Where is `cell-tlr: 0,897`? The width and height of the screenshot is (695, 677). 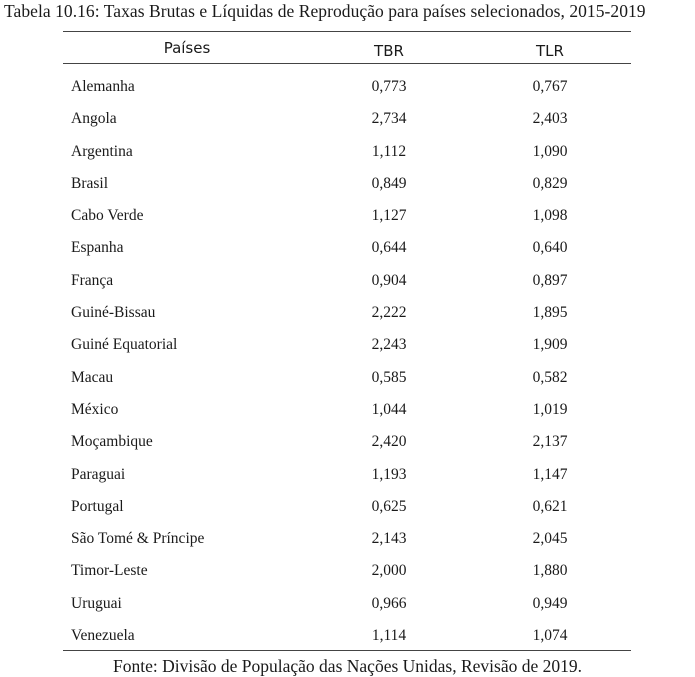
cell-tlr: 0,897 is located at coordinates (550, 280).